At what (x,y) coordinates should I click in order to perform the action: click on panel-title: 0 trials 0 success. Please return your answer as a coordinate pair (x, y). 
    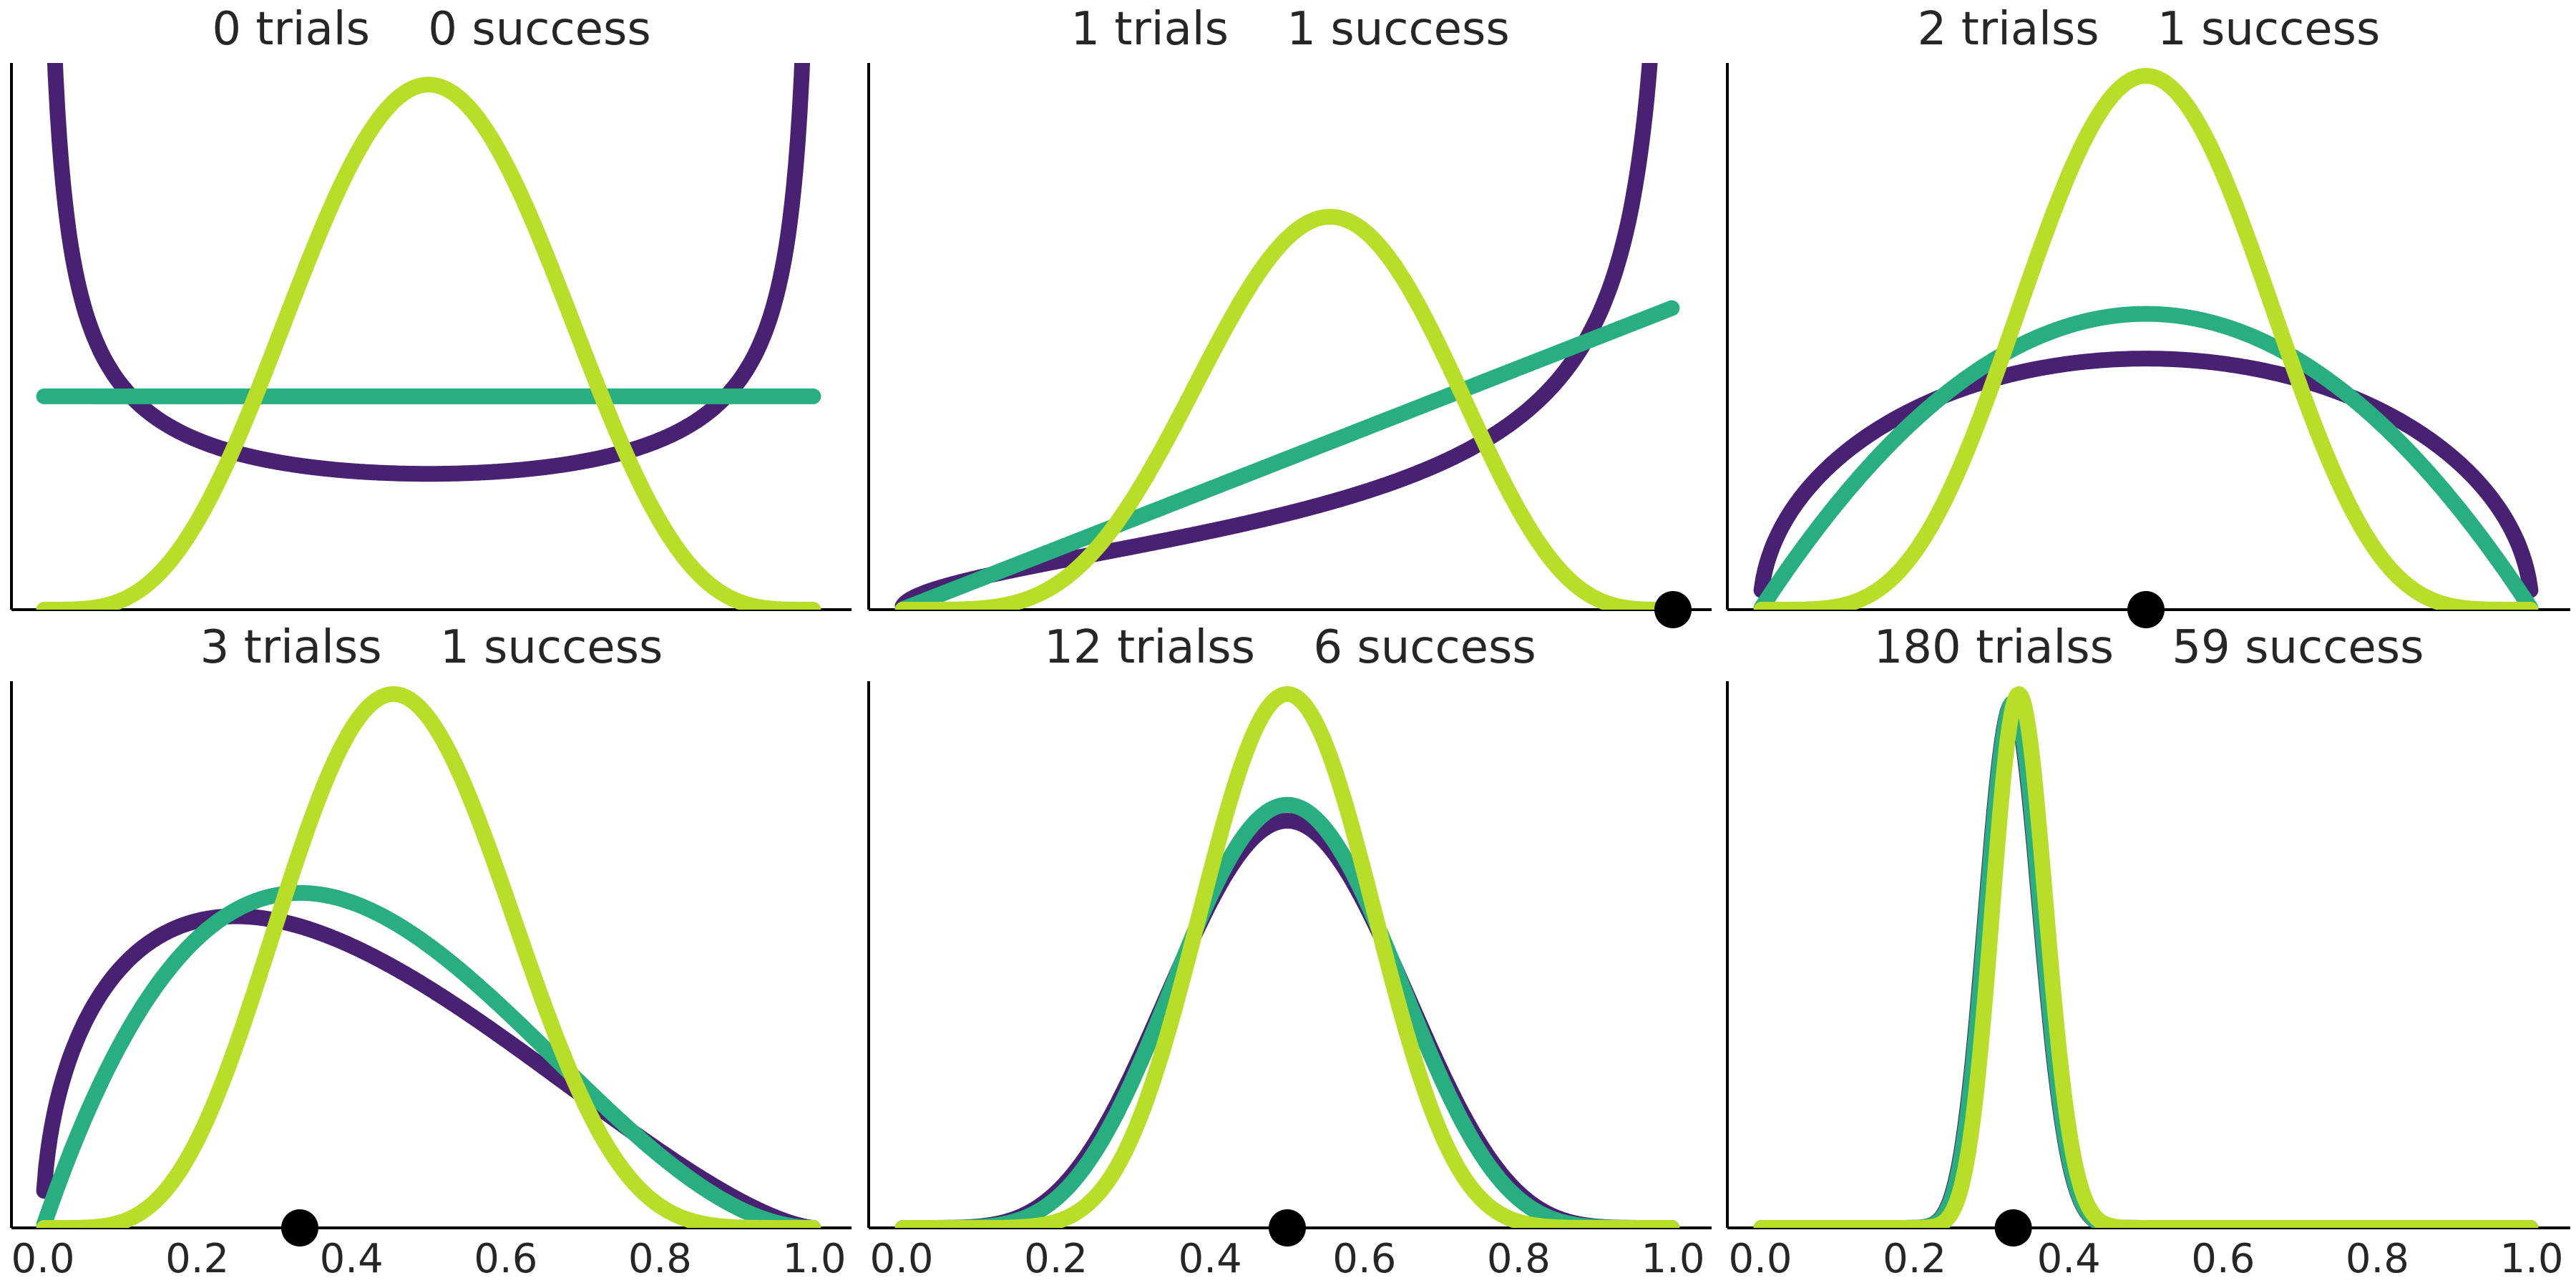
    Looking at the image, I should click on (431, 29).